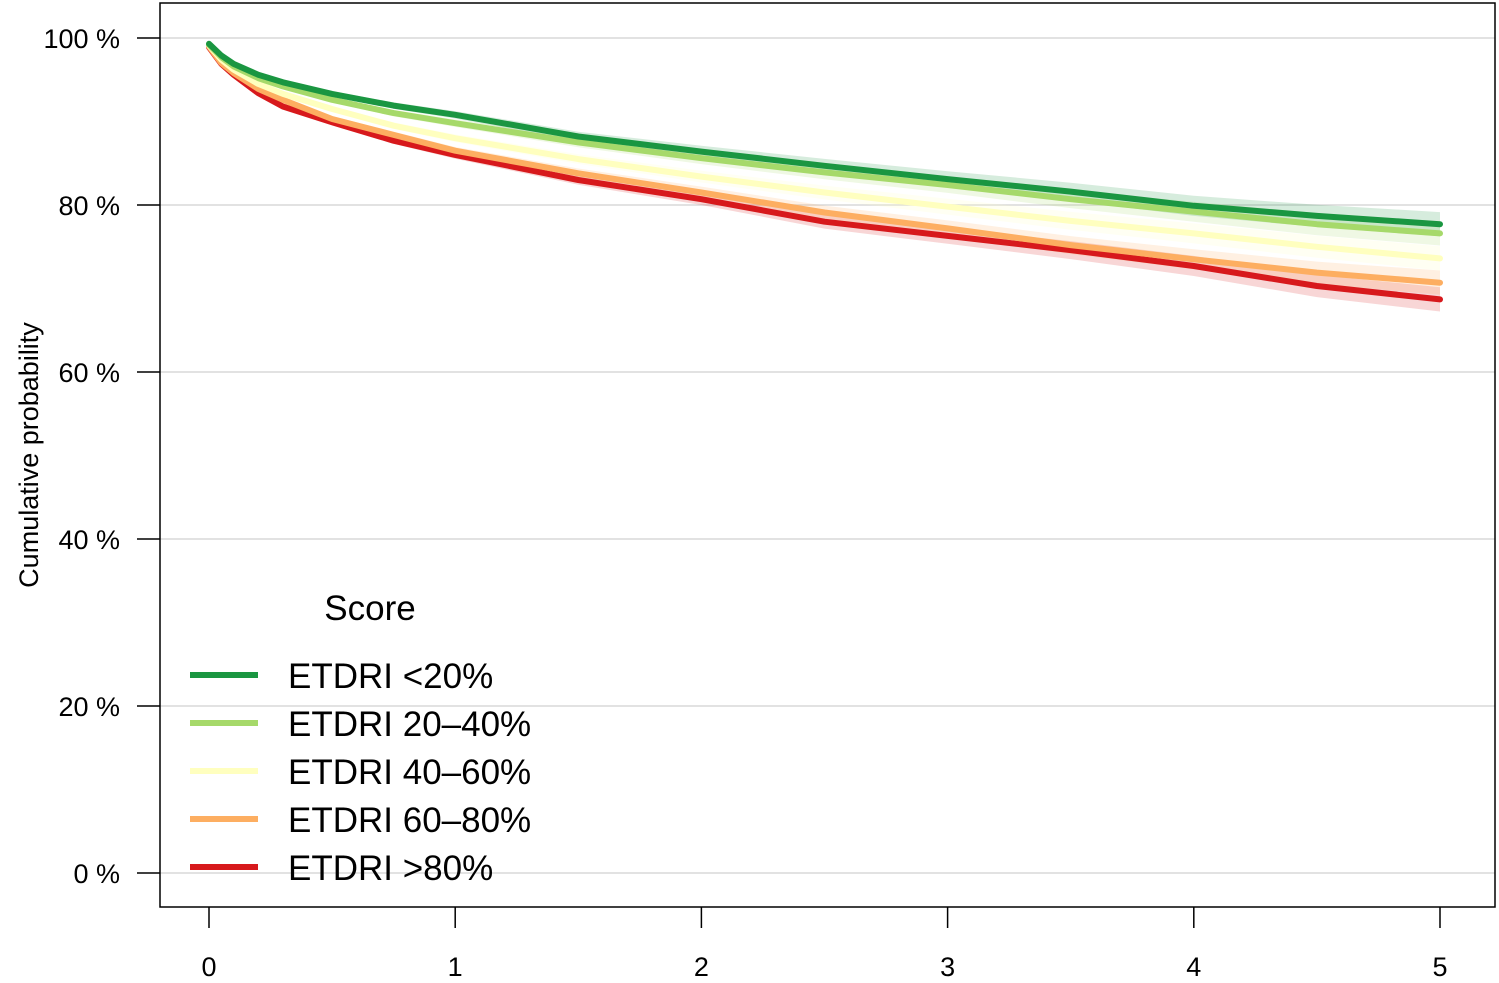 The height and width of the screenshot is (983, 1499). What do you see at coordinates (1439, 967) in the screenshot?
I see `x-tick-label: 5` at bounding box center [1439, 967].